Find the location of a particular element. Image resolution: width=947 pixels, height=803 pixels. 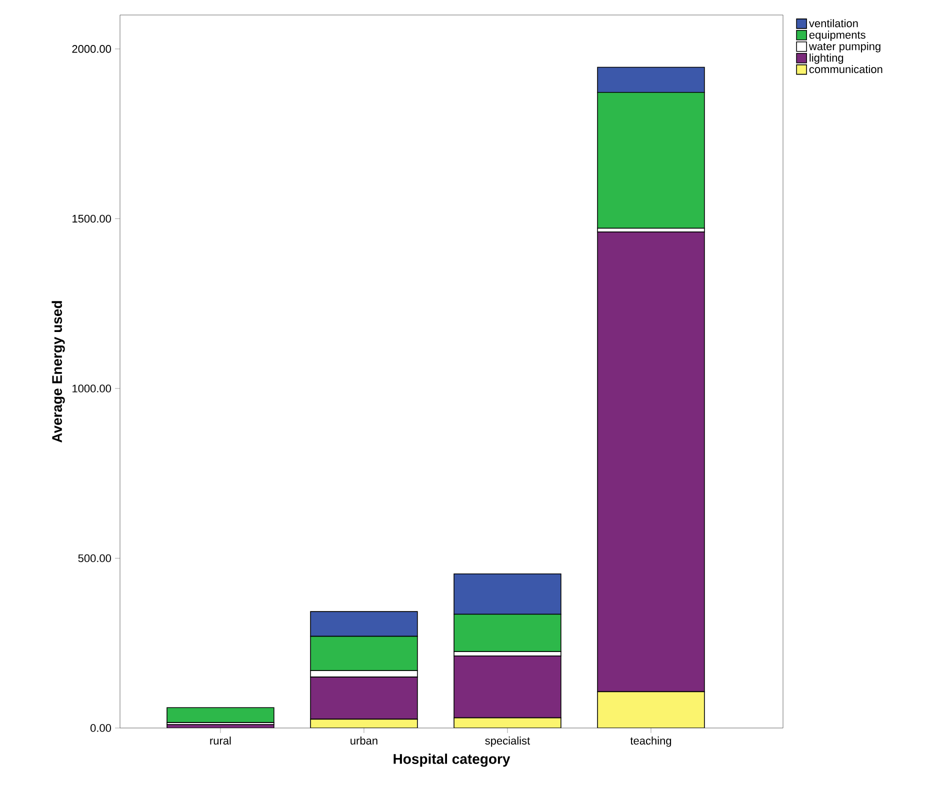

y-tick-label: 0.00 is located at coordinates (101, 728).